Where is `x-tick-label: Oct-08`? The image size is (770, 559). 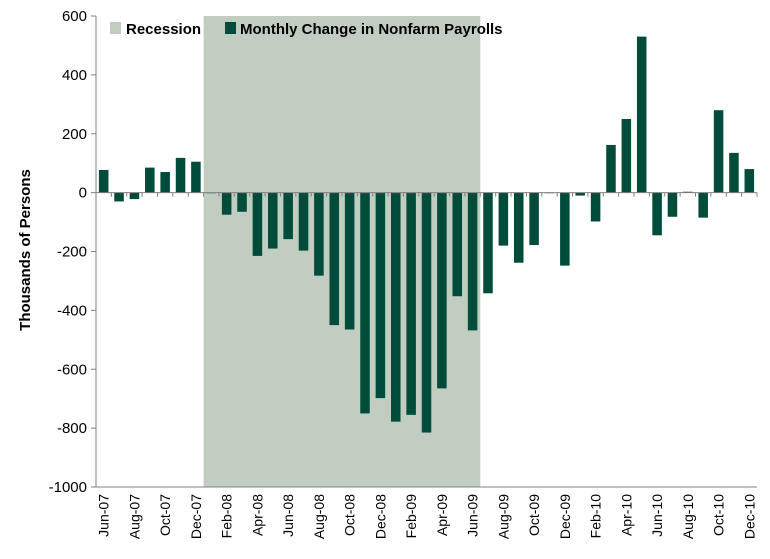 x-tick-label: Oct-08 is located at coordinates (350, 515).